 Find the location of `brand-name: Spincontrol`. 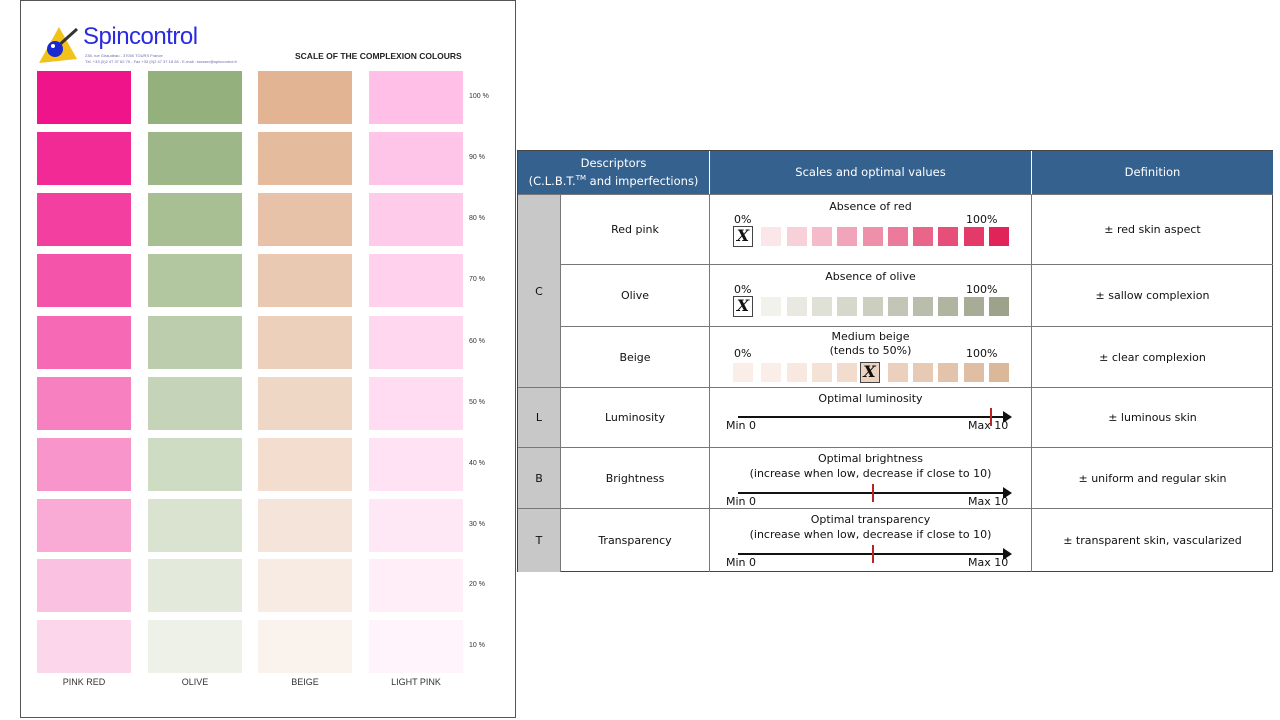

brand-name: Spincontrol is located at coordinates (140, 36).